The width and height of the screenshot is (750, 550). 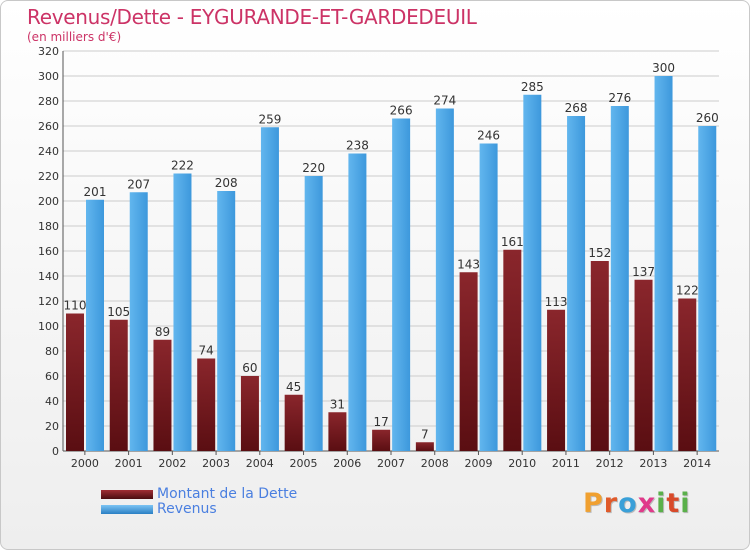 What do you see at coordinates (52, 376) in the screenshot?
I see `y-tick-label: 60` at bounding box center [52, 376].